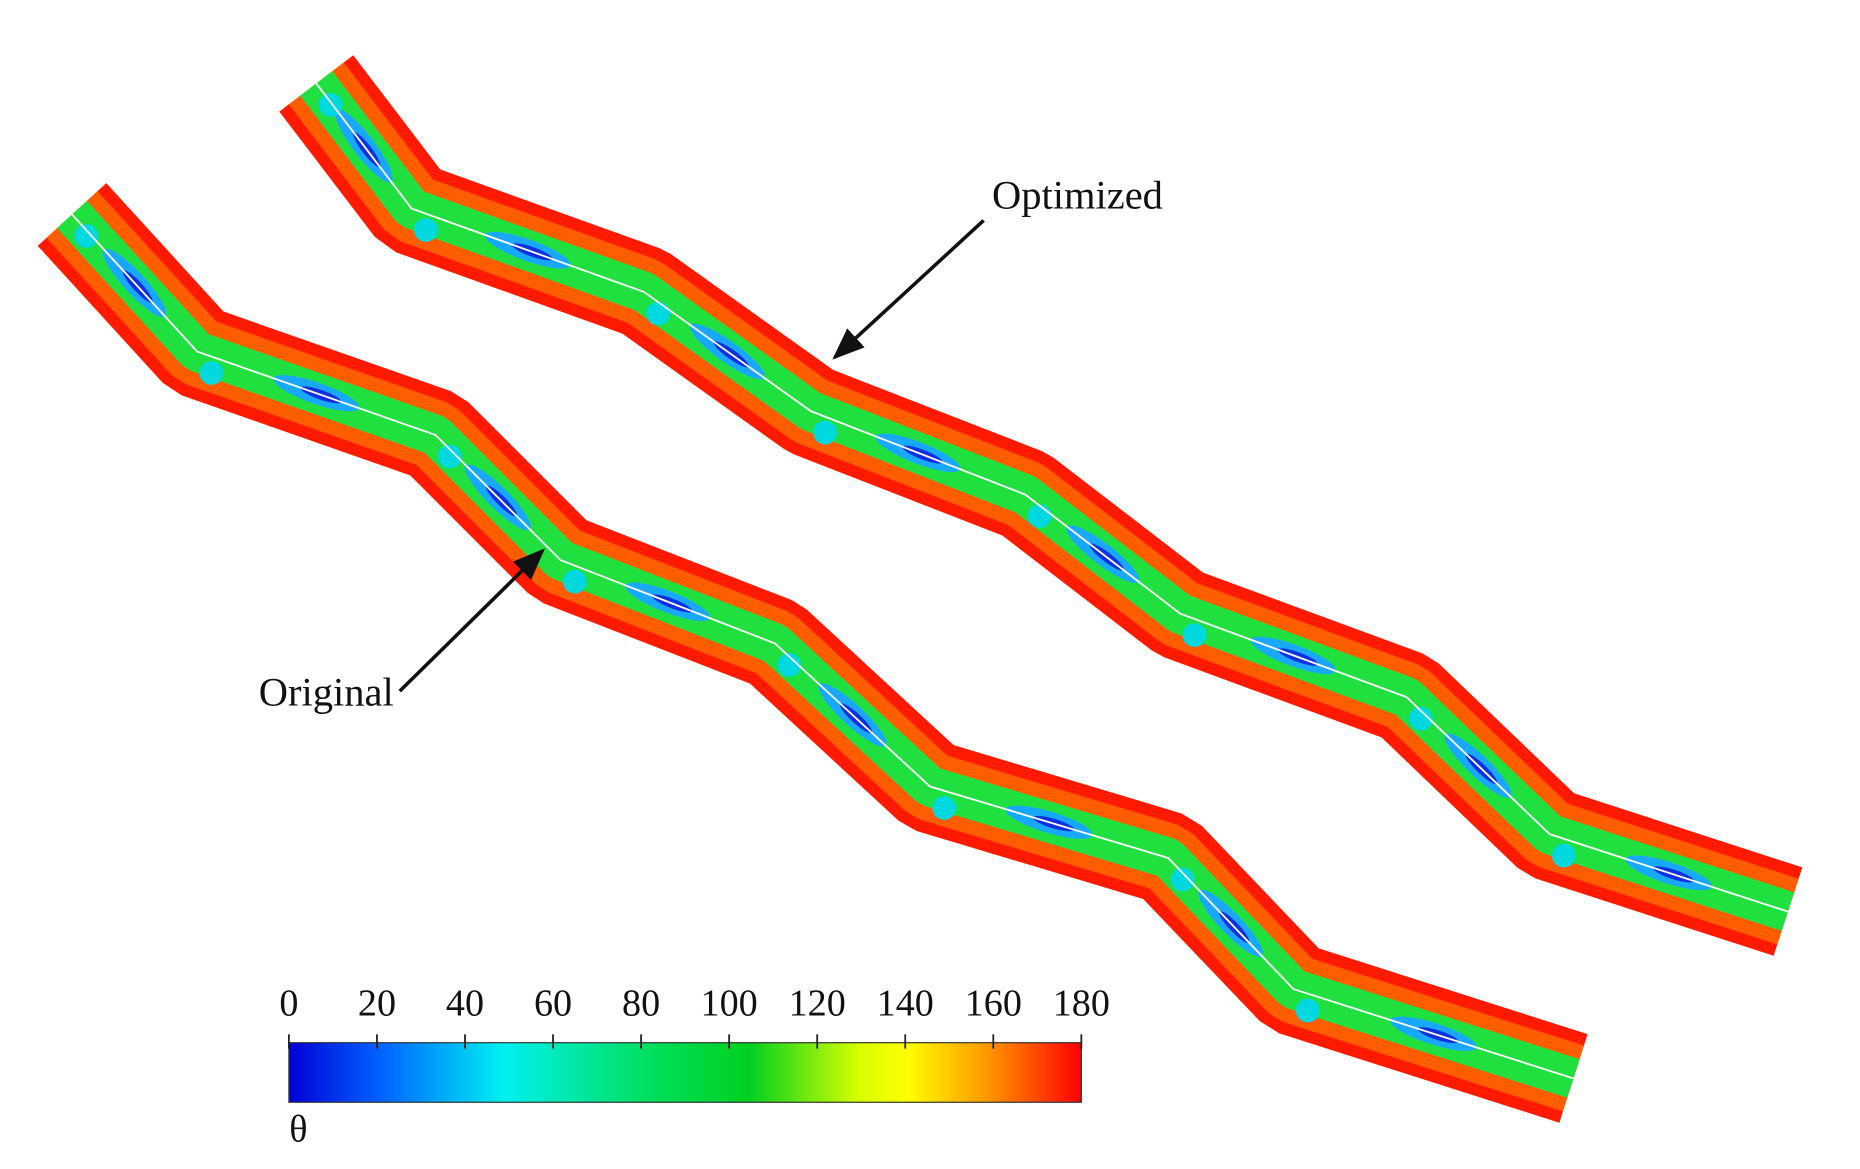 The image size is (1860, 1169). Describe the element at coordinates (641, 1003) in the screenshot. I see `colorbar-tick-label: 80` at that location.